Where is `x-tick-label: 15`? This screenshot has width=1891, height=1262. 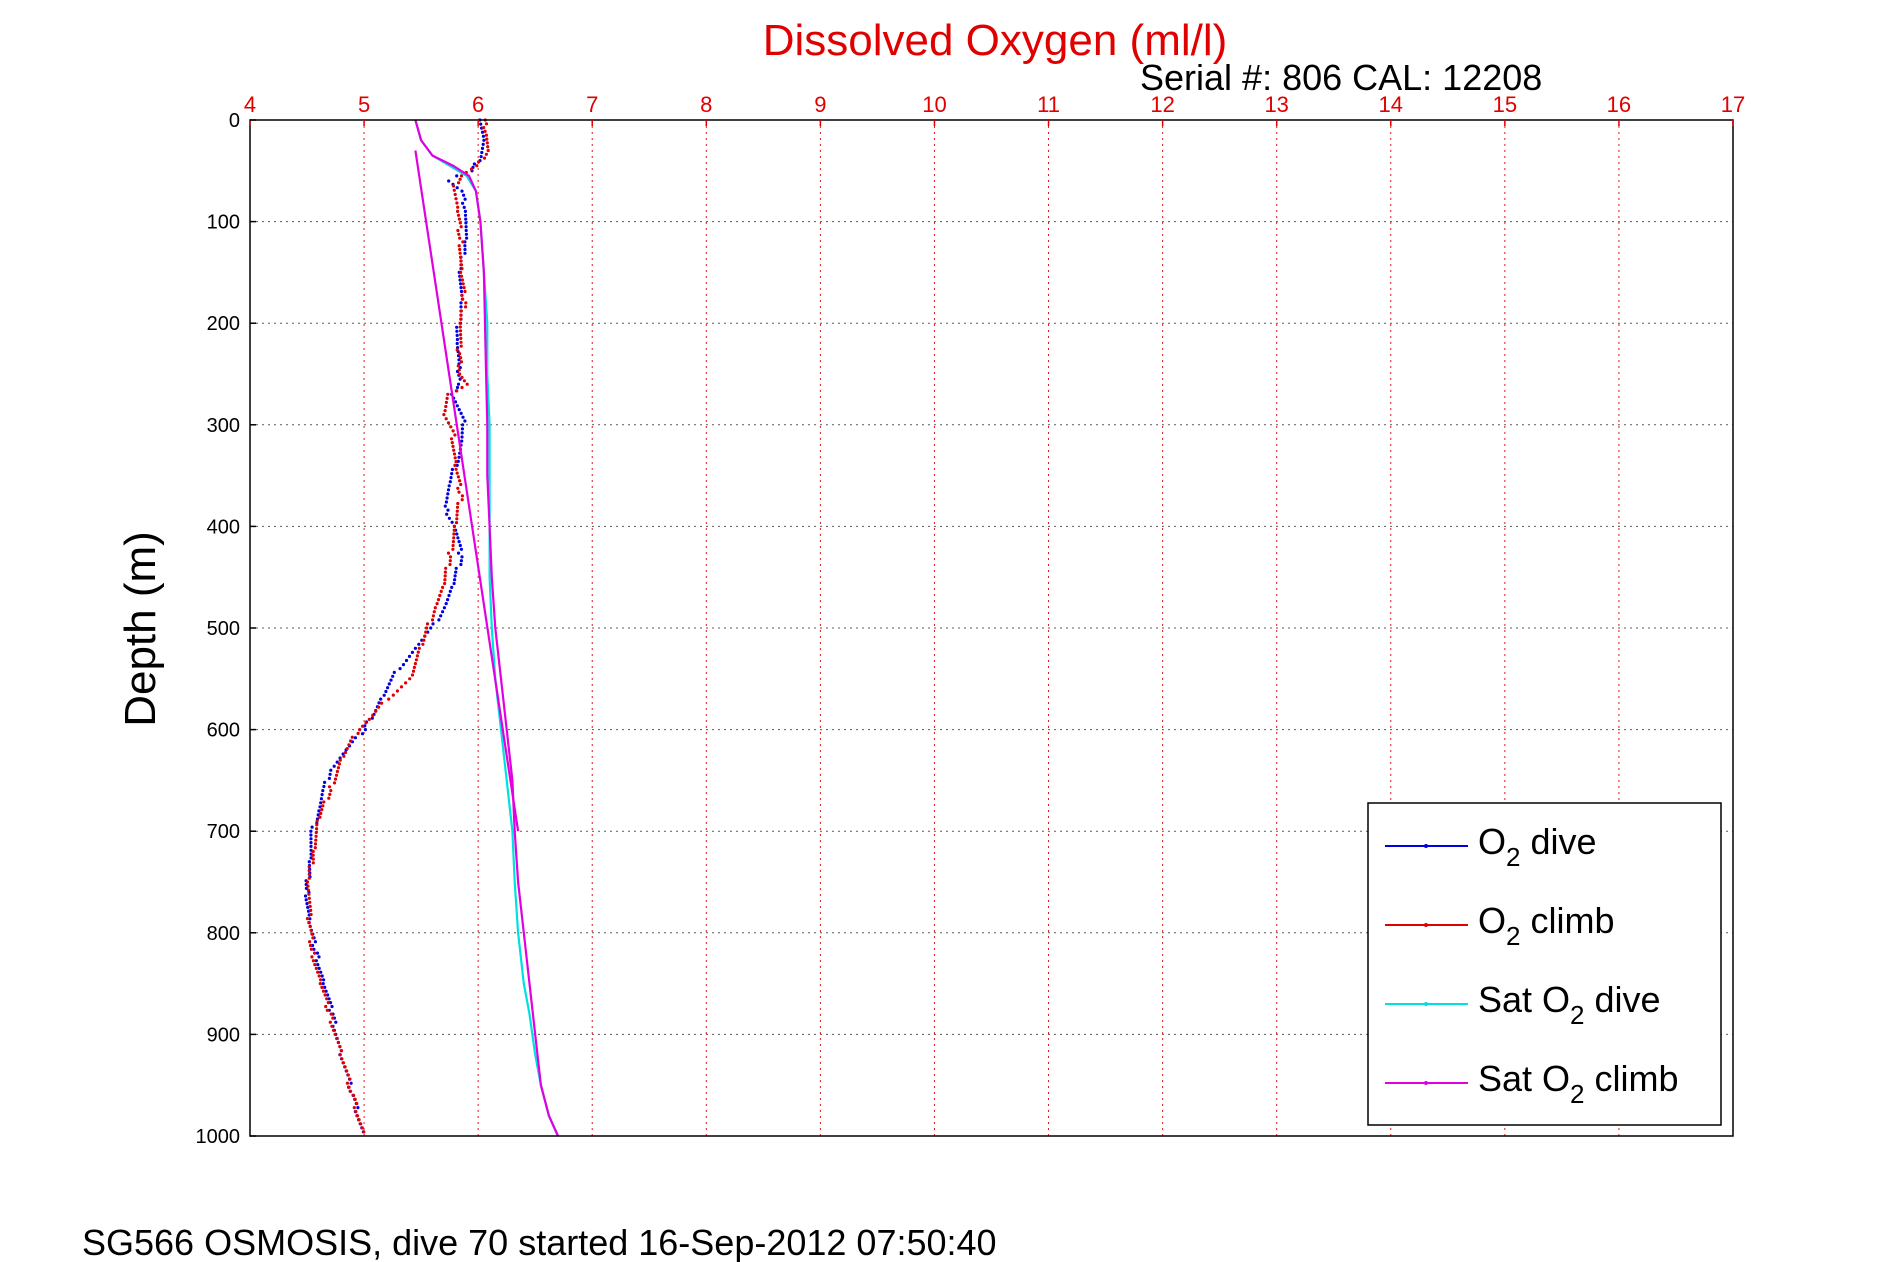
x-tick-label: 15 is located at coordinates (1505, 104).